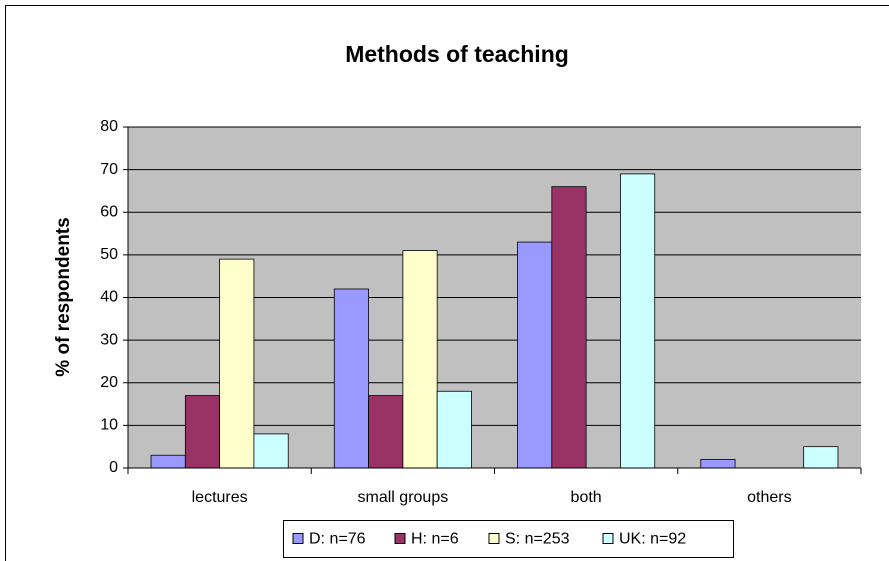 The height and width of the screenshot is (561, 889). I want to click on x-tick-label: both, so click(586, 497).